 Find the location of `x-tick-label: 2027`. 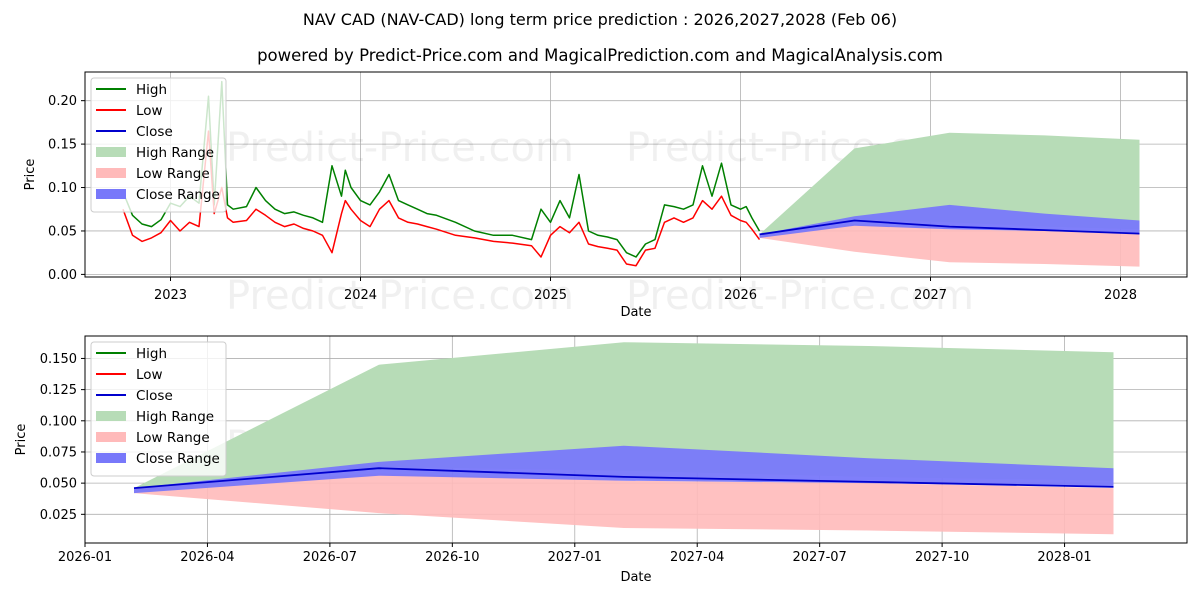

x-tick-label: 2027 is located at coordinates (930, 295).